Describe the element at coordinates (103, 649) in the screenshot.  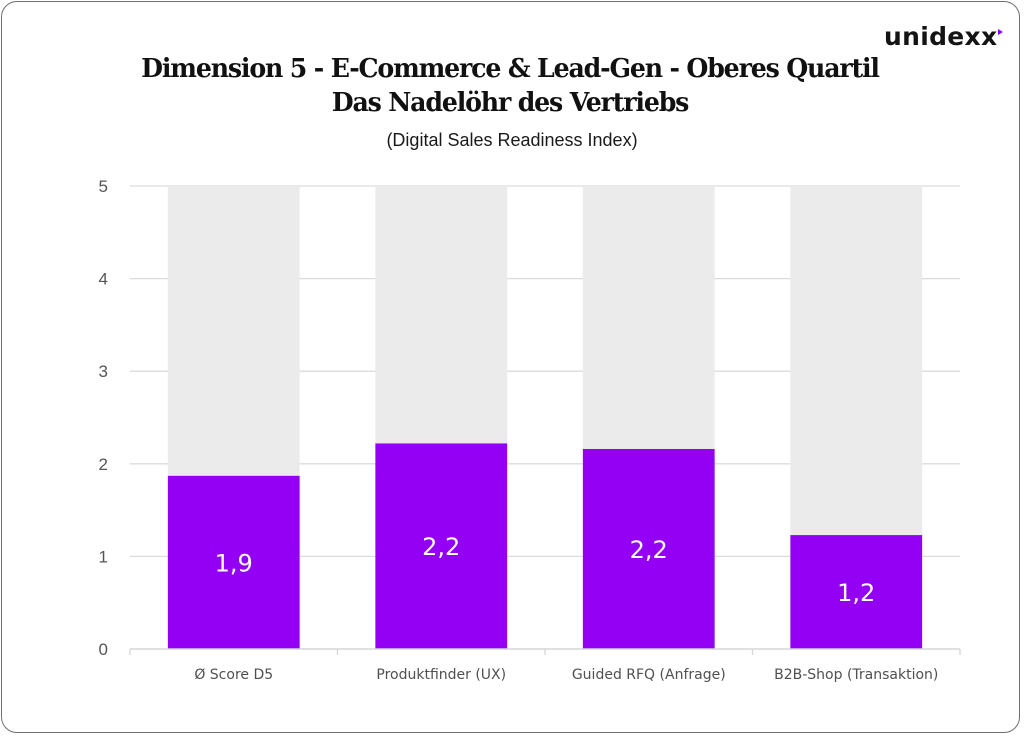
I see `y-tick-label: 0` at that location.